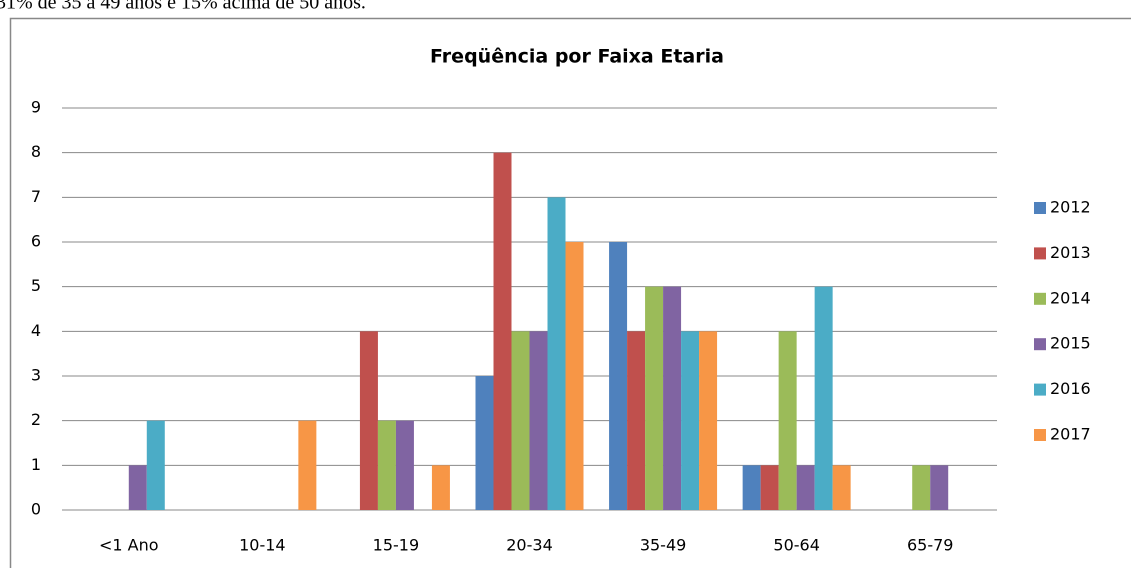 Image resolution: width=1131 pixels, height=572 pixels. Describe the element at coordinates (36, 241) in the screenshot. I see `y-tick-label: 6` at that location.